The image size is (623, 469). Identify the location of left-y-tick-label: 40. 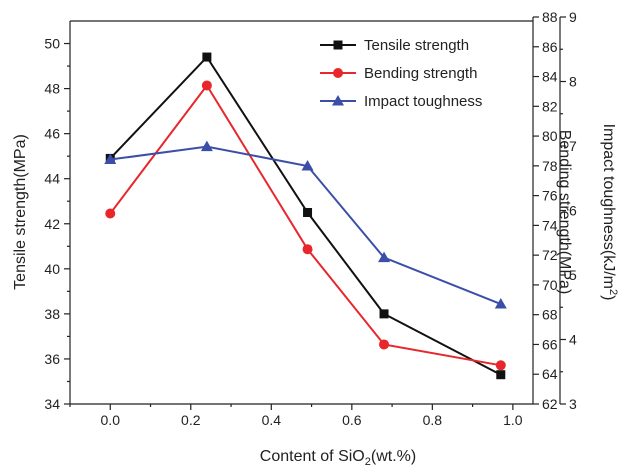
(52, 269).